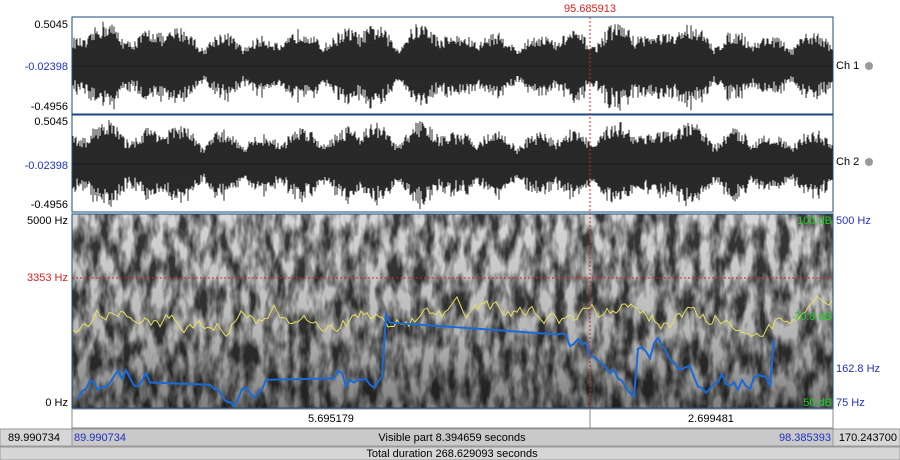  What do you see at coordinates (590, 9) in the screenshot?
I see `cursor-time: 95.685913` at bounding box center [590, 9].